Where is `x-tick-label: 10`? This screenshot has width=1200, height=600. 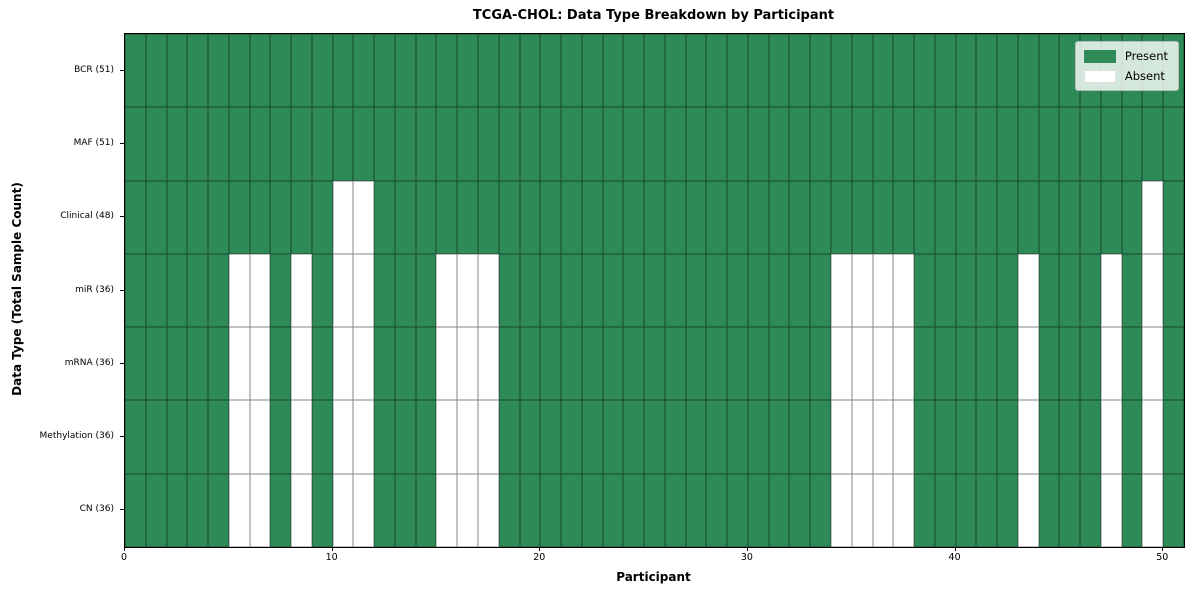
x-tick-label: 10 is located at coordinates (331, 557).